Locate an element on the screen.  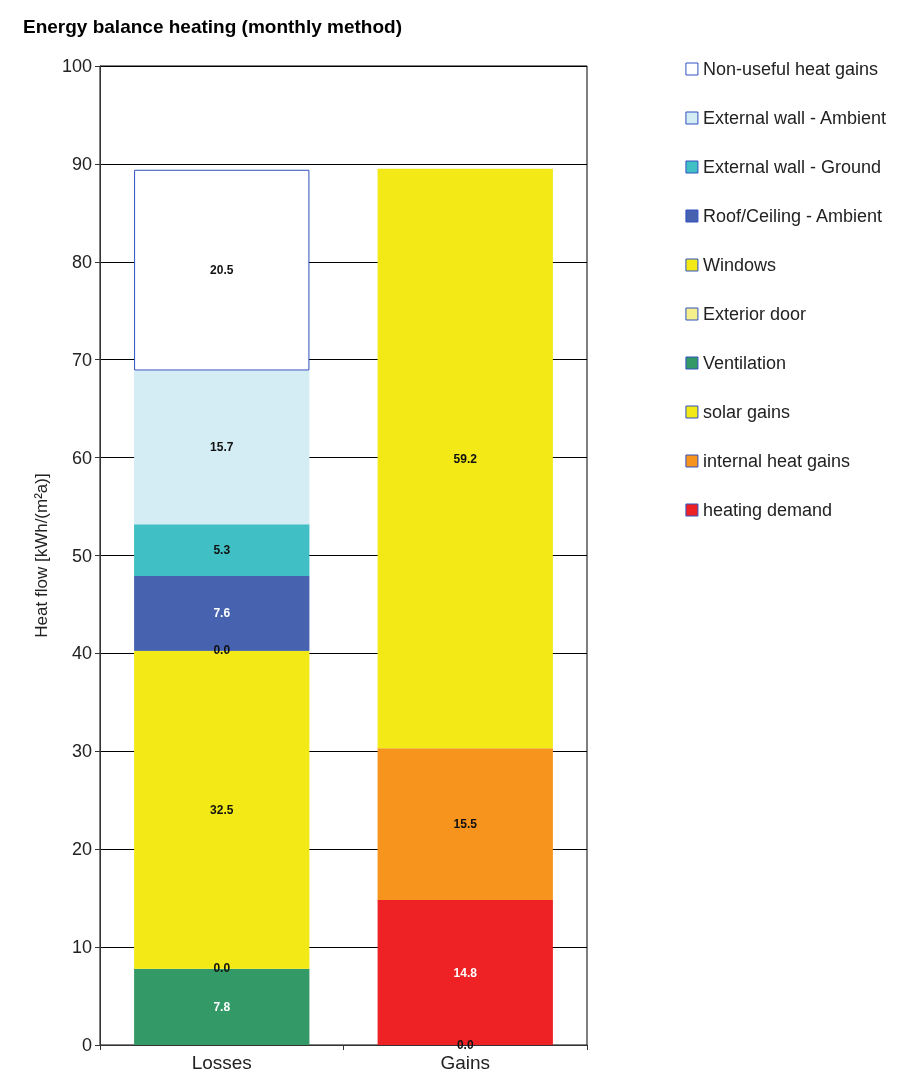
data-label: 7.8 is located at coordinates (222, 1006).